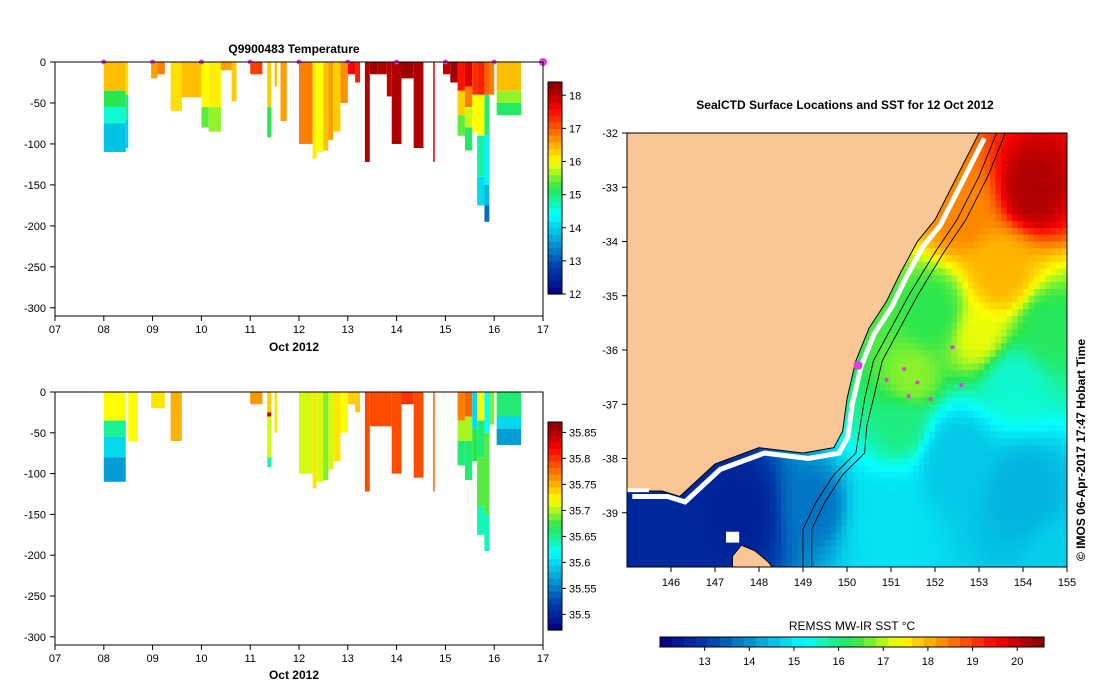 The height and width of the screenshot is (700, 1099). Describe the element at coordinates (154, 70) in the screenshot. I see `temperature-profile-cell` at that location.